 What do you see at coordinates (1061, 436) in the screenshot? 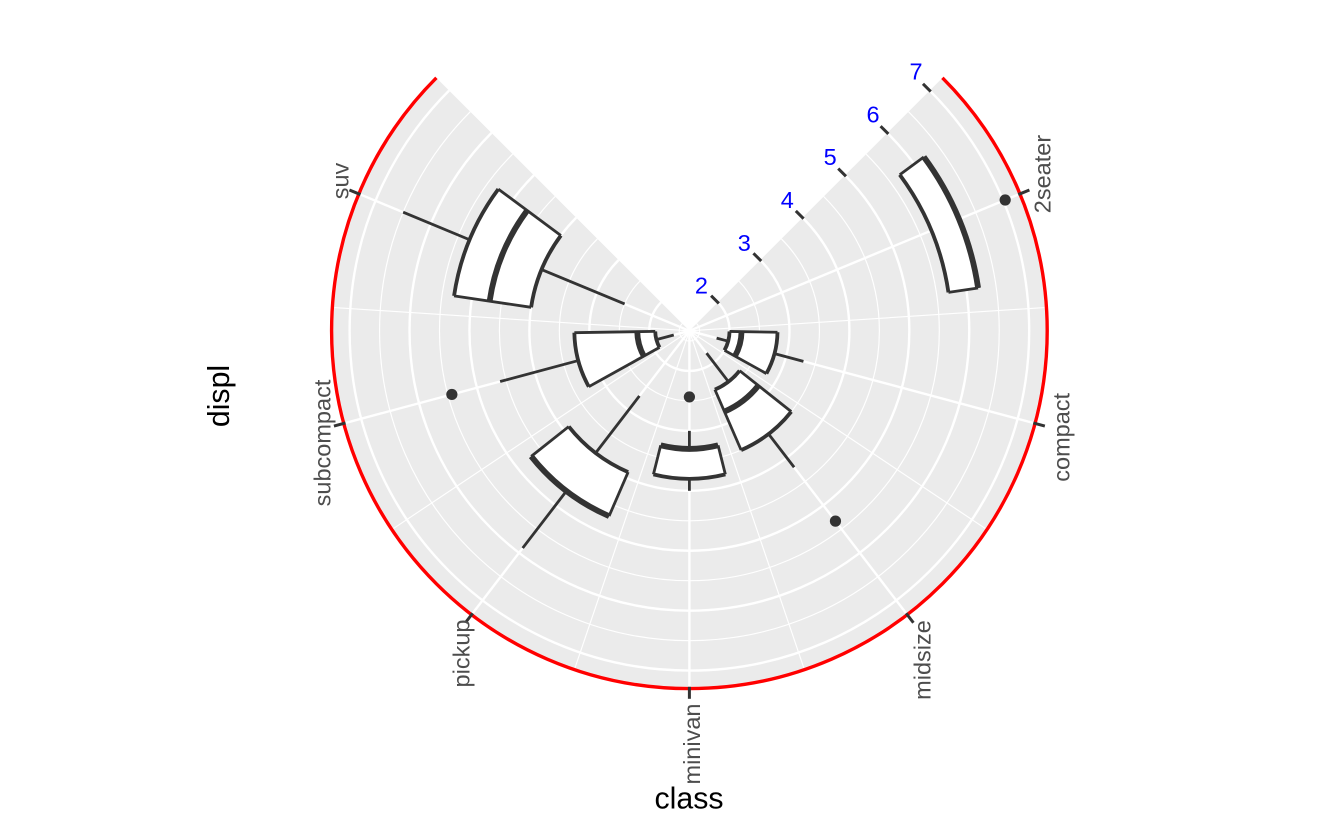
I see `svg-text: compact` at bounding box center [1061, 436].